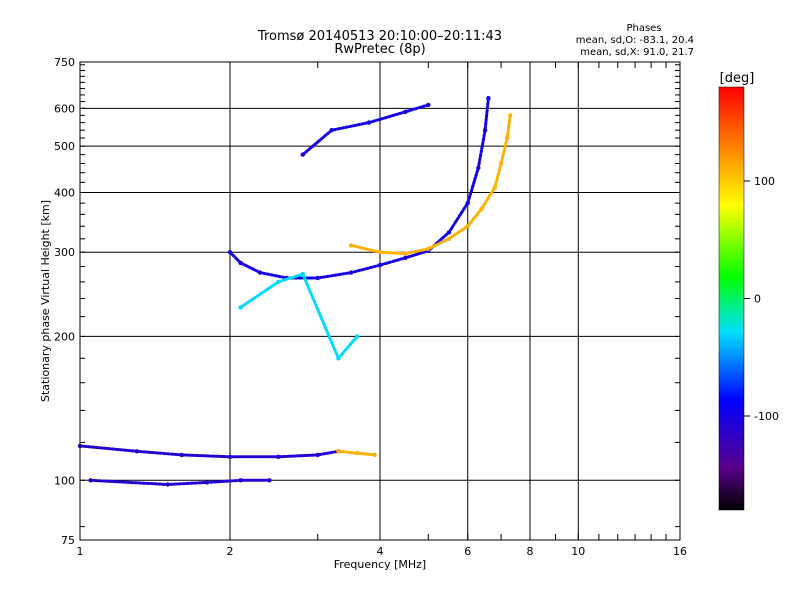 The image size is (800, 600). Describe the element at coordinates (578, 551) in the screenshot. I see `x-tick-label: 10` at that location.